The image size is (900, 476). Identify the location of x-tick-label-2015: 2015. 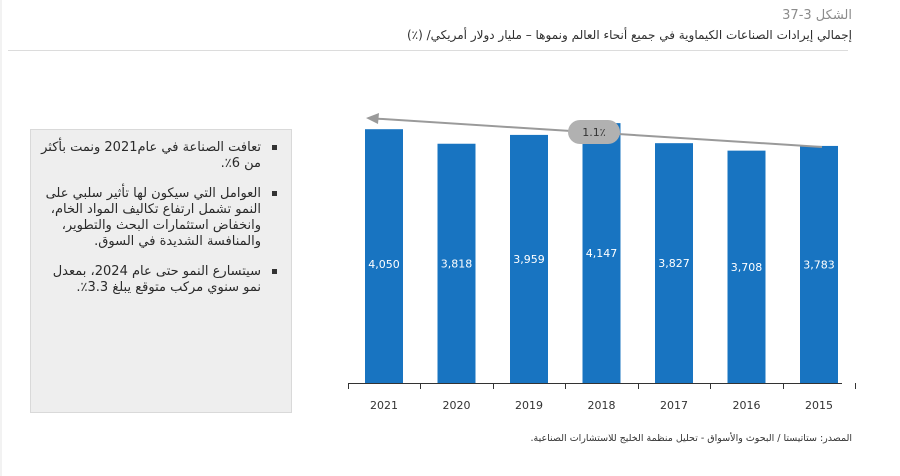
(819, 405).